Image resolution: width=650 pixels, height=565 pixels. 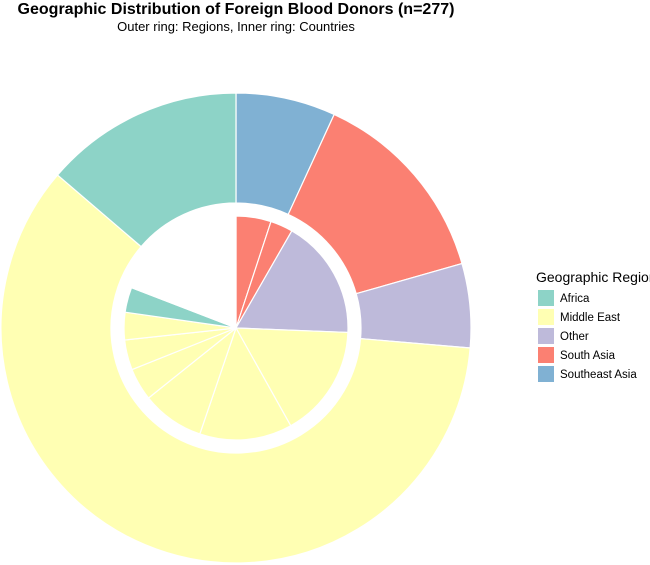 What do you see at coordinates (598, 375) in the screenshot?
I see `legend-label-southeast-asia: Southeast Asia` at bounding box center [598, 375].